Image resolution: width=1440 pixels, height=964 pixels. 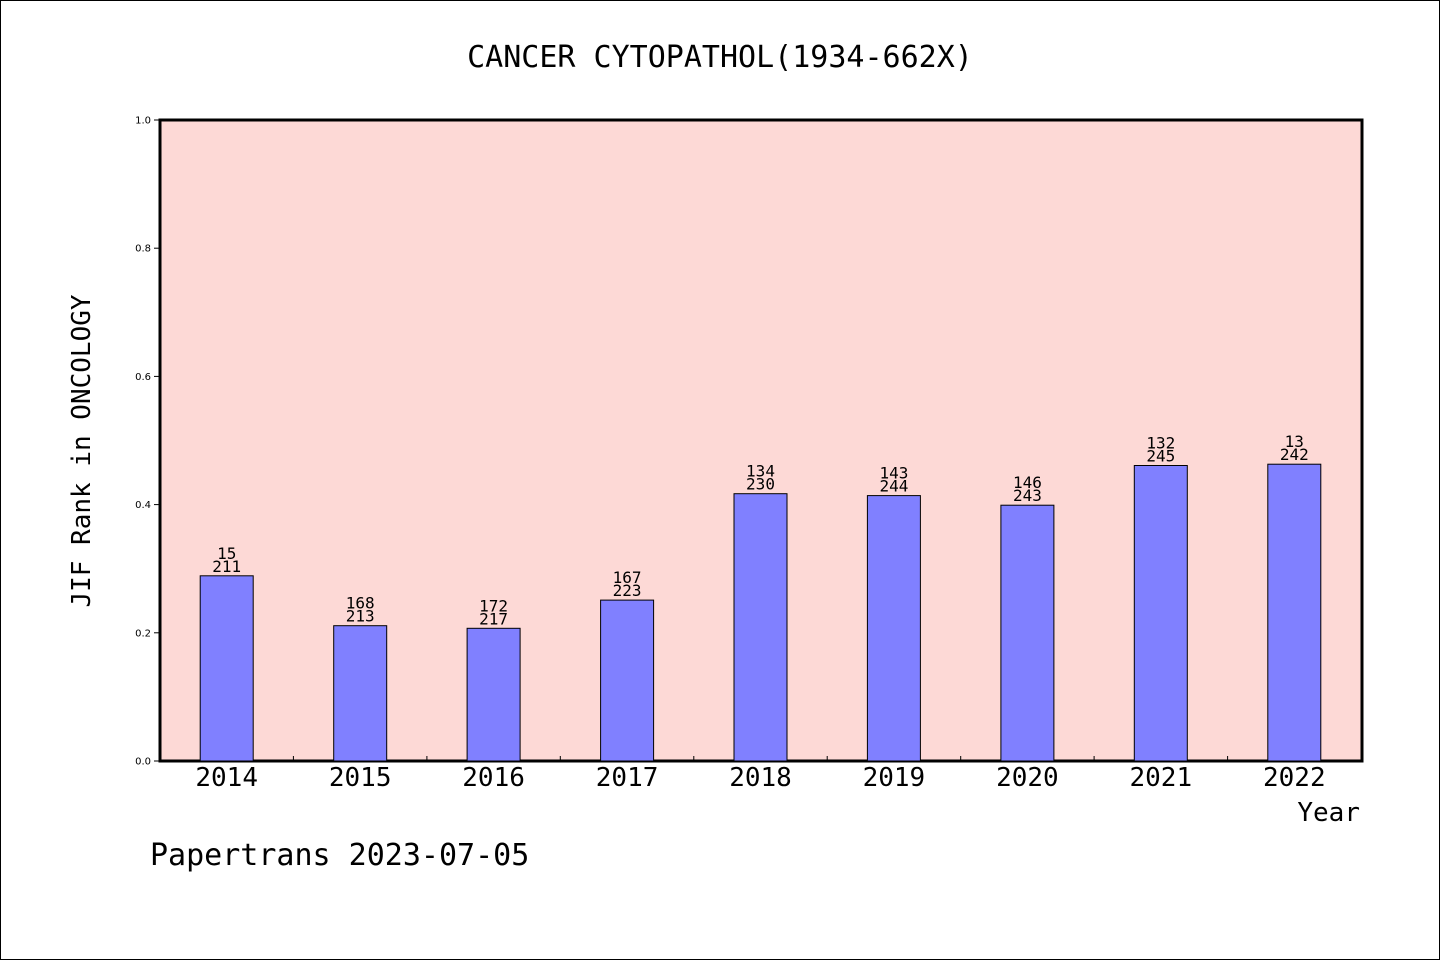 What do you see at coordinates (1294, 454) in the screenshot?
I see `bar-total-label-2022: 242` at bounding box center [1294, 454].